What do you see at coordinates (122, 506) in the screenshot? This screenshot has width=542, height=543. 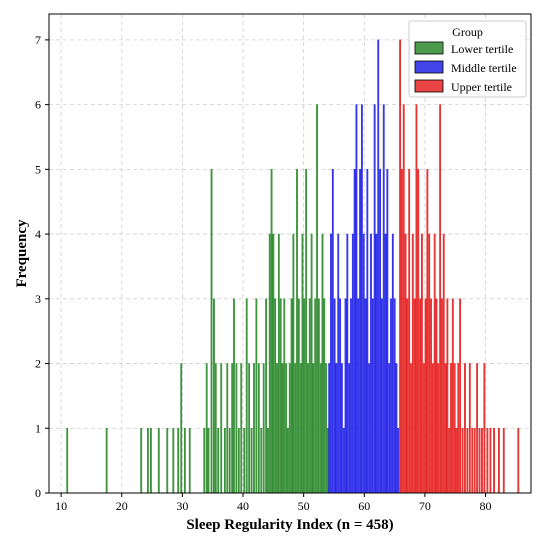 I see `x-tick-label: 20` at bounding box center [122, 506].